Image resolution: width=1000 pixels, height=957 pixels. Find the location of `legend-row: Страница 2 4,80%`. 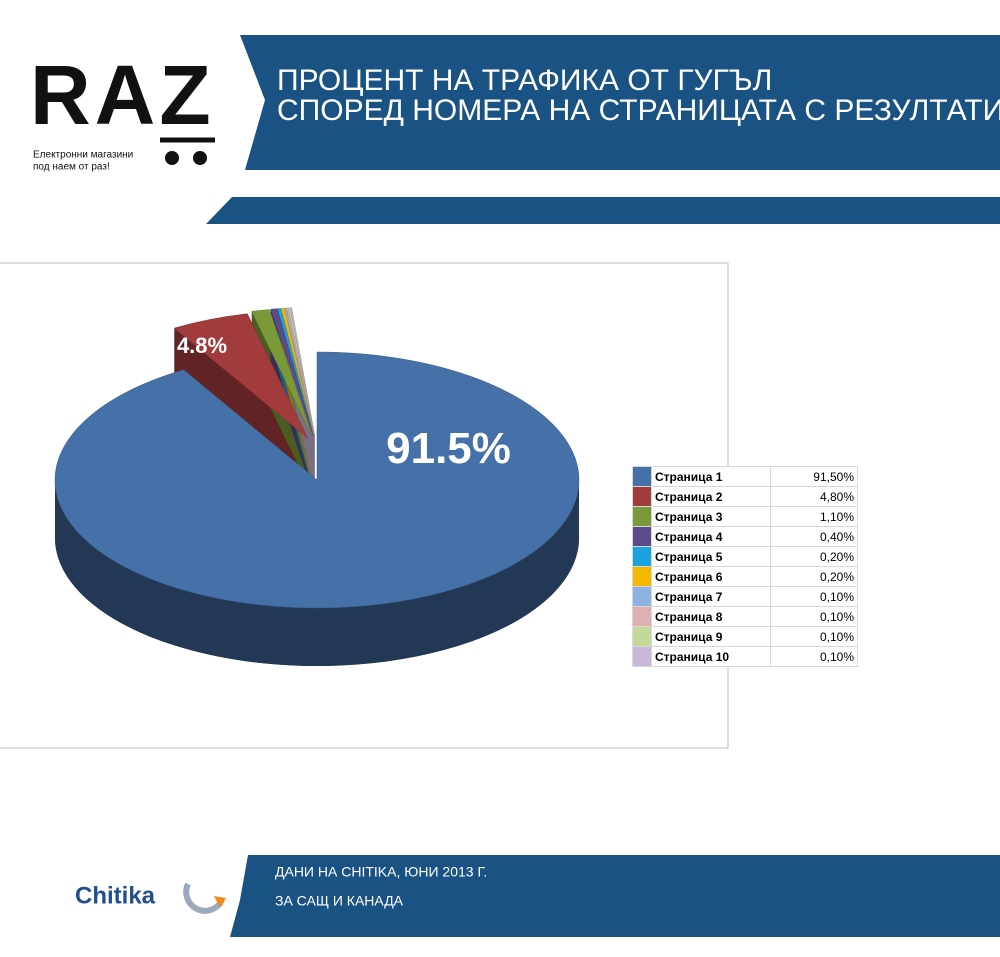

legend-row: Страница 2 4,80% is located at coordinates (745, 496).